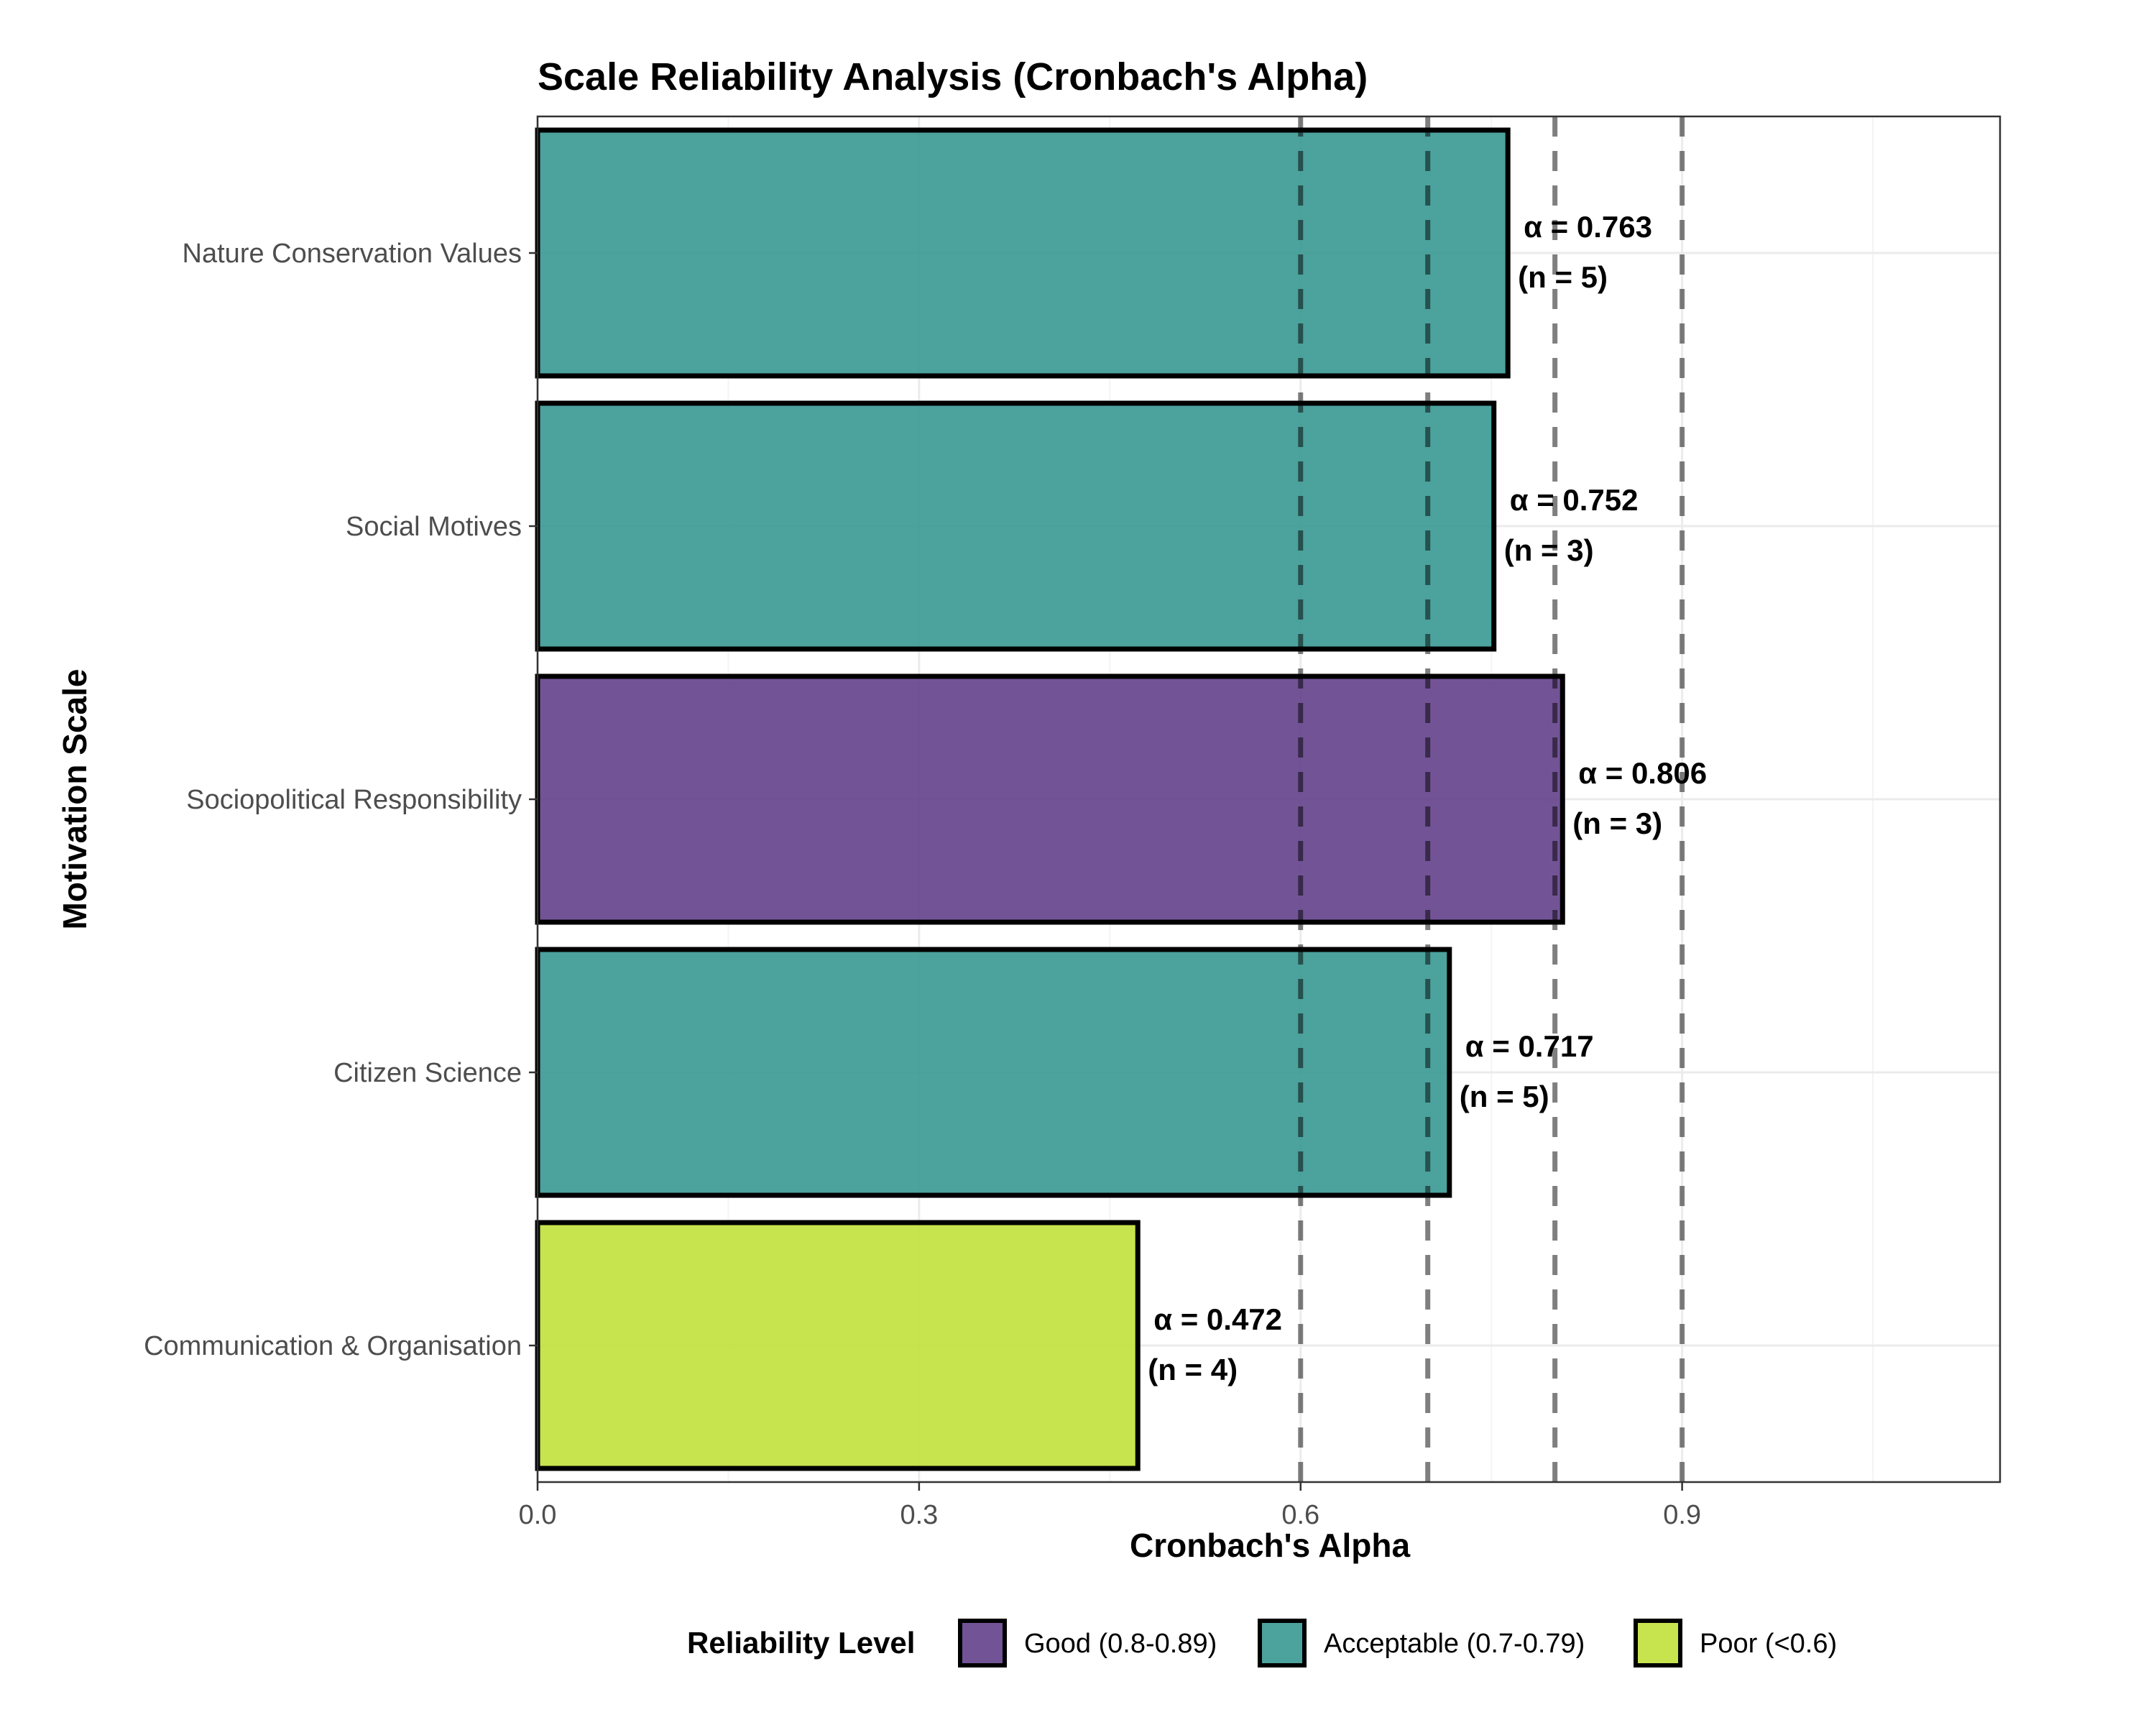 The width and height of the screenshot is (2156, 1725). I want to click on bar-n-label: (n = 4), so click(1193, 1369).